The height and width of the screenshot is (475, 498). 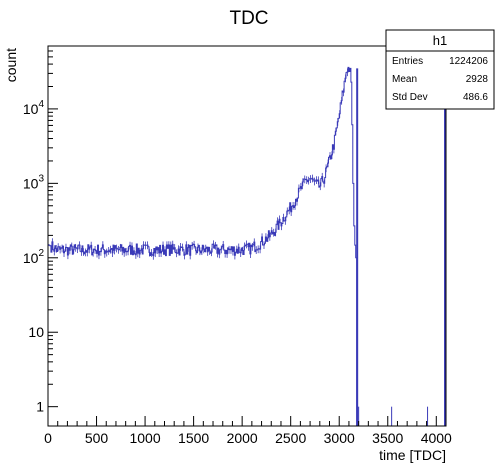 What do you see at coordinates (412, 455) in the screenshot?
I see `x-axis-label: time [TDC]` at bounding box center [412, 455].